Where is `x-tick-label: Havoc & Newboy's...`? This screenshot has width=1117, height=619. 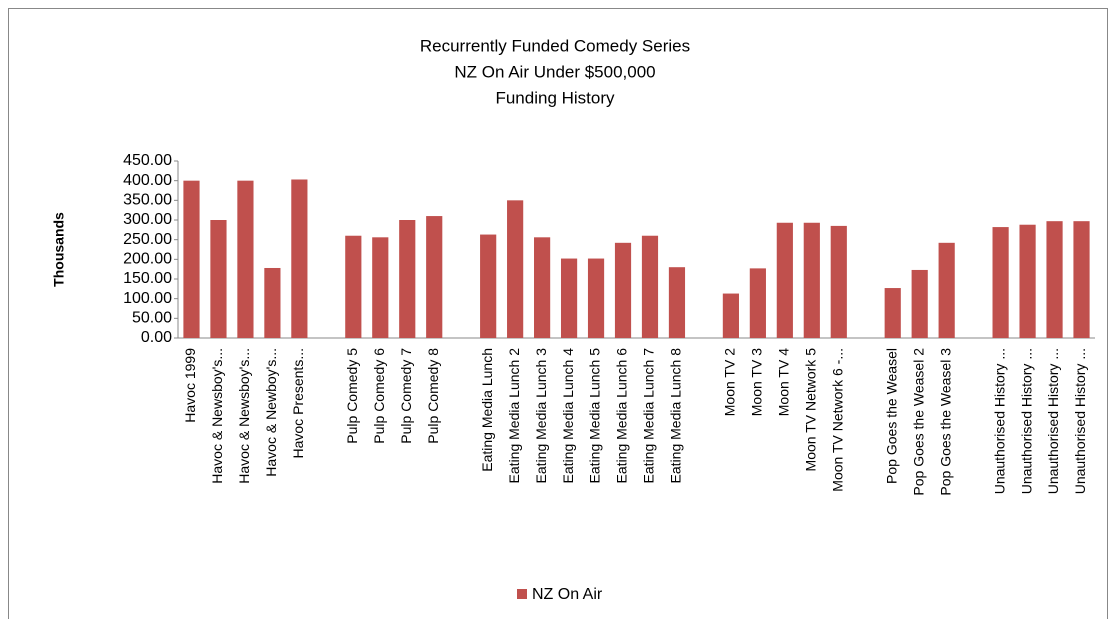 x-tick-label: Havoc & Newboy's... is located at coordinates (271, 412).